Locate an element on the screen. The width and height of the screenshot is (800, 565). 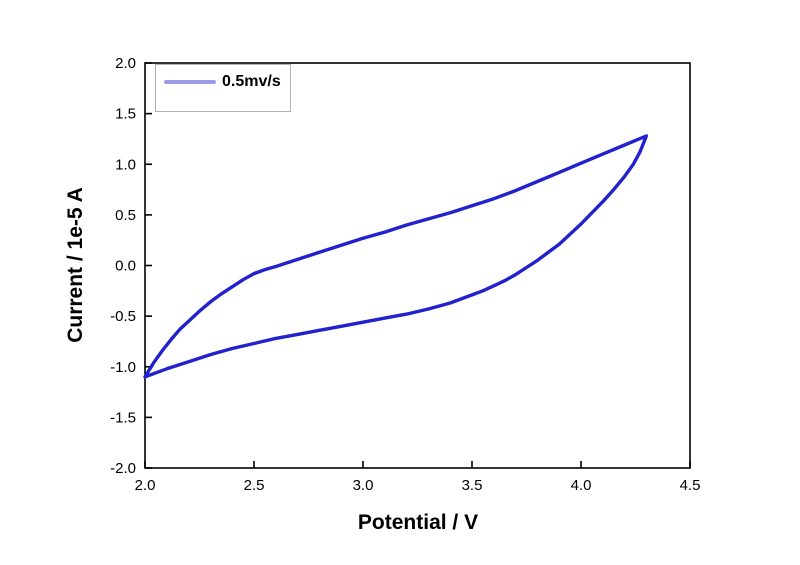
y-tick-label: -2.0 is located at coordinates (123, 468).